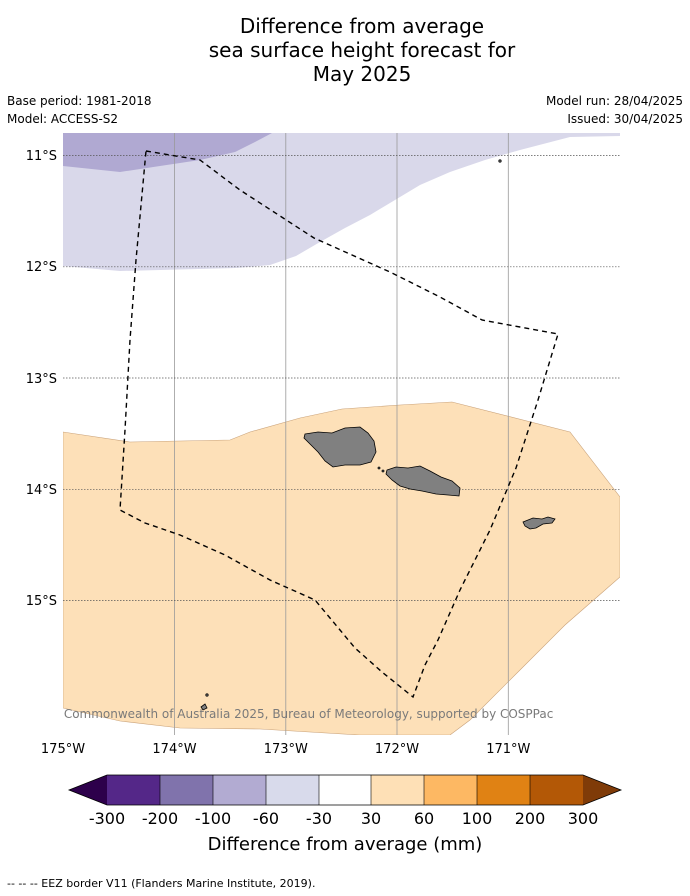  What do you see at coordinates (614, 101) in the screenshot?
I see `model-run-label: Model run: 28/04/2025` at bounding box center [614, 101].